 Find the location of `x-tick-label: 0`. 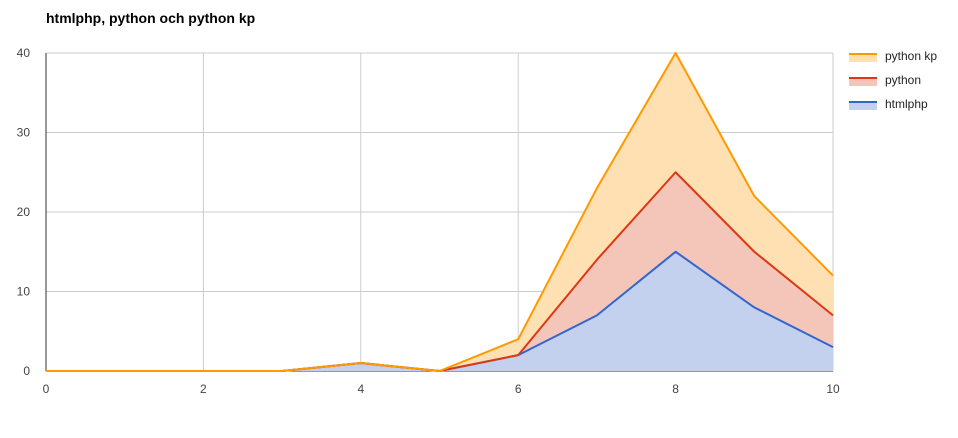

x-tick-label: 0 is located at coordinates (46, 389).